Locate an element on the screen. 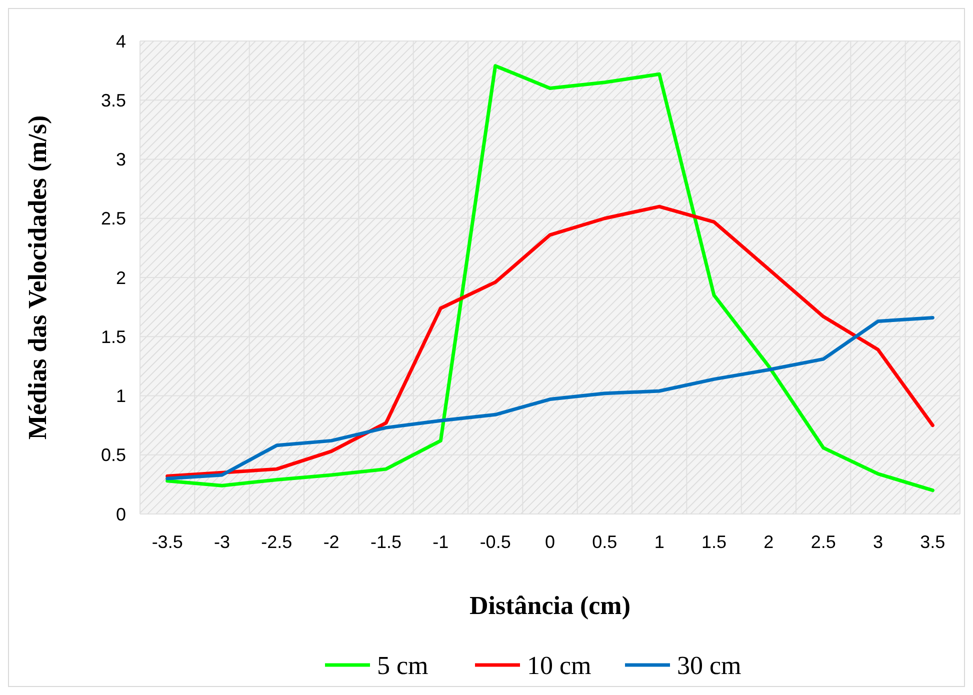  legend-label: 10 cm is located at coordinates (559, 665).